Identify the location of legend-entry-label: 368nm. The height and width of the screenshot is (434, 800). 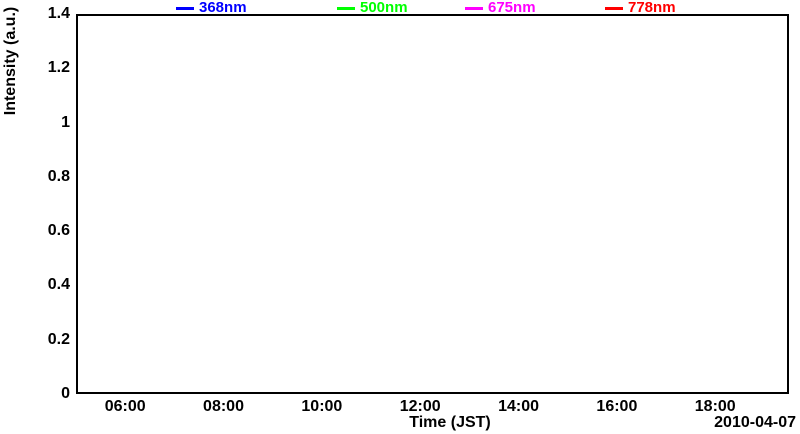
(223, 8).